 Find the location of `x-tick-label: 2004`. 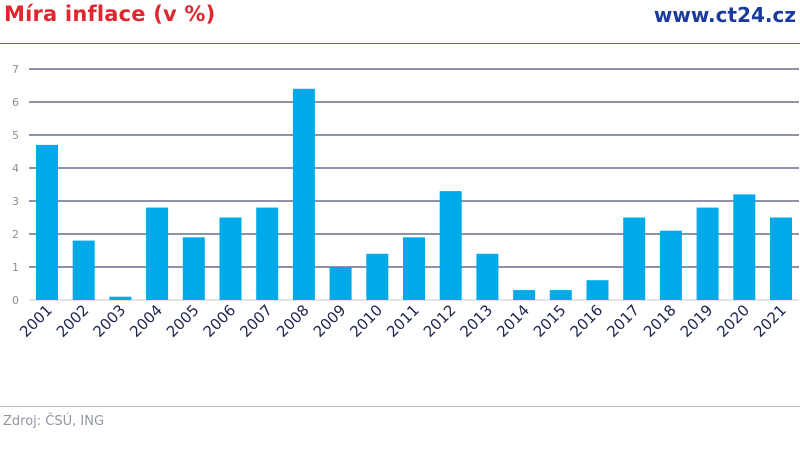

x-tick-label: 2004 is located at coordinates (146, 321).